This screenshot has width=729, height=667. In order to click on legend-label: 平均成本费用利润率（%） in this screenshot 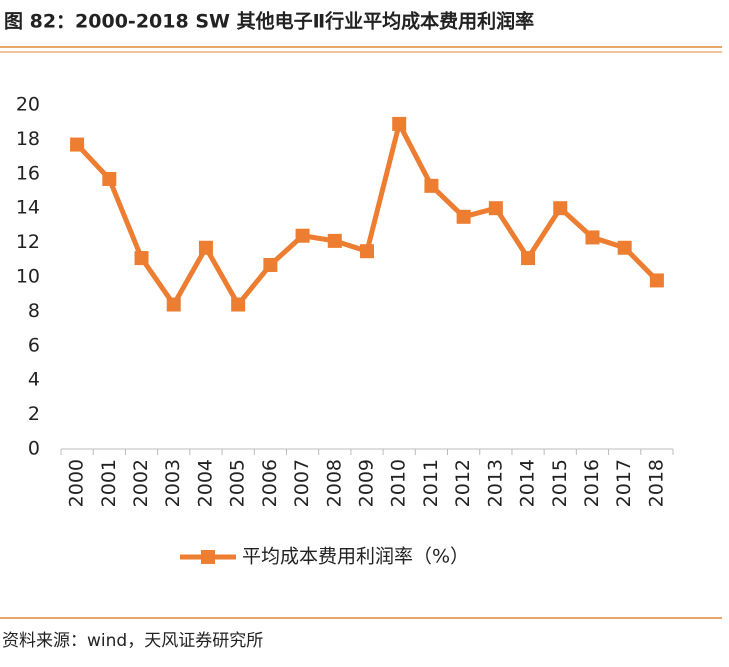, I will do `click(355, 557)`.